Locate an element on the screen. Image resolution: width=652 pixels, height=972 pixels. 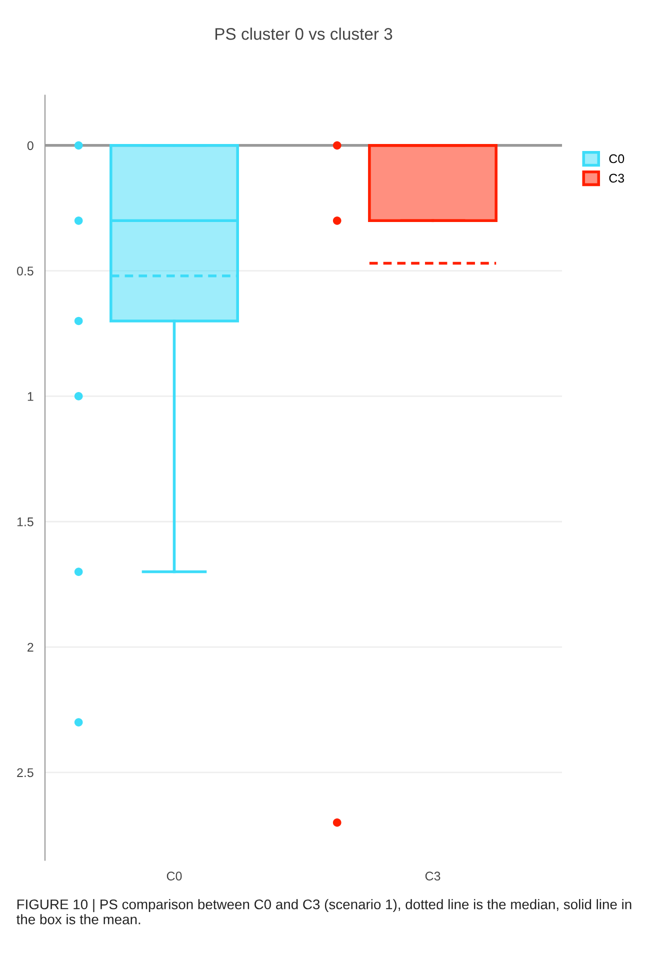
y-tick-label: 1.5 is located at coordinates (25, 522).